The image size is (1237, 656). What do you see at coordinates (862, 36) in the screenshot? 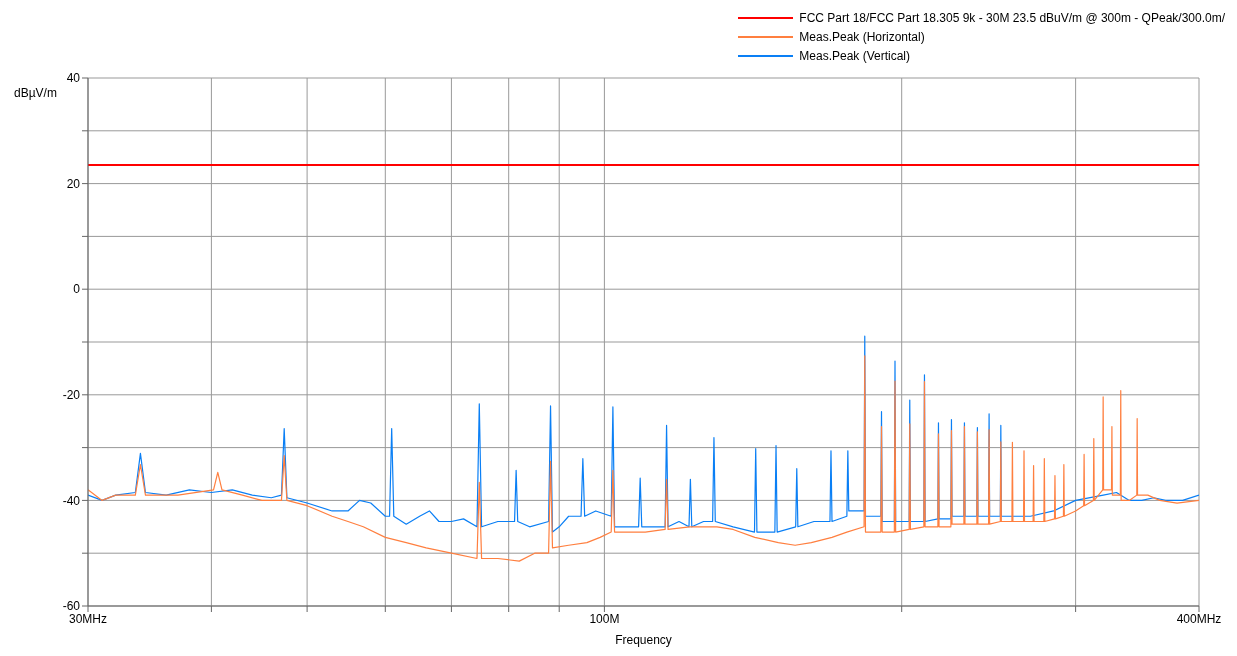
I see `legend-label: Meas.Peak (Horizontal)` at bounding box center [862, 36].